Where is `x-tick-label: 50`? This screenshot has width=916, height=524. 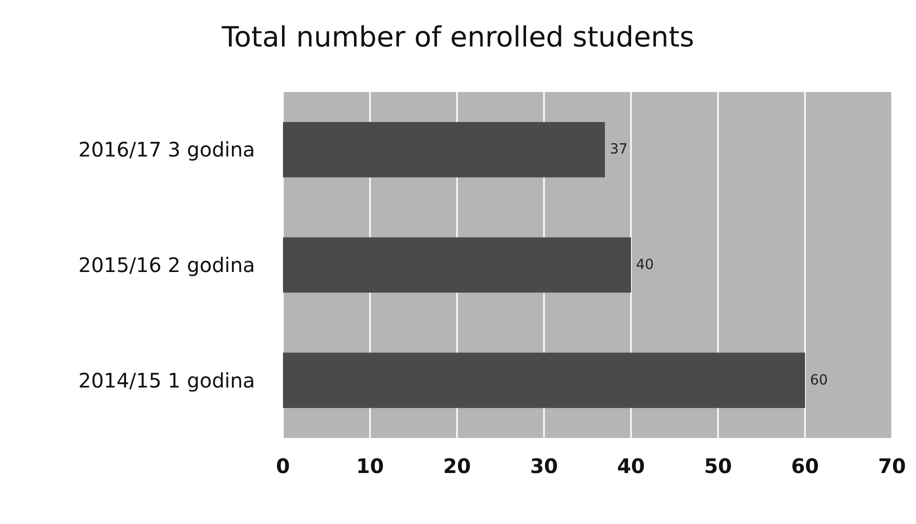
x-tick-label: 50 is located at coordinates (718, 466).